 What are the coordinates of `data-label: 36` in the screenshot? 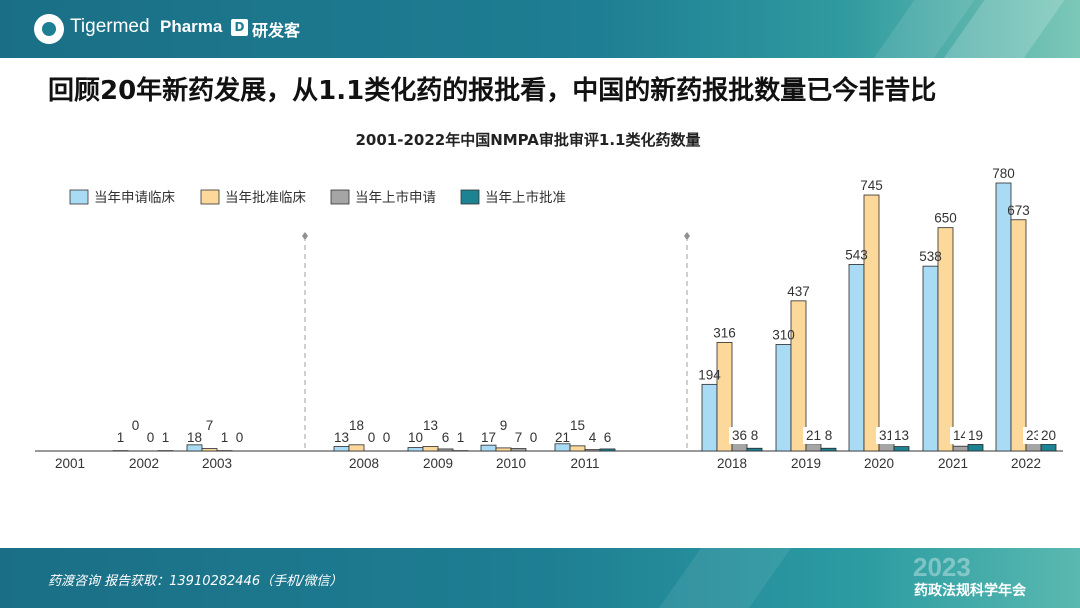 It's located at (739, 435).